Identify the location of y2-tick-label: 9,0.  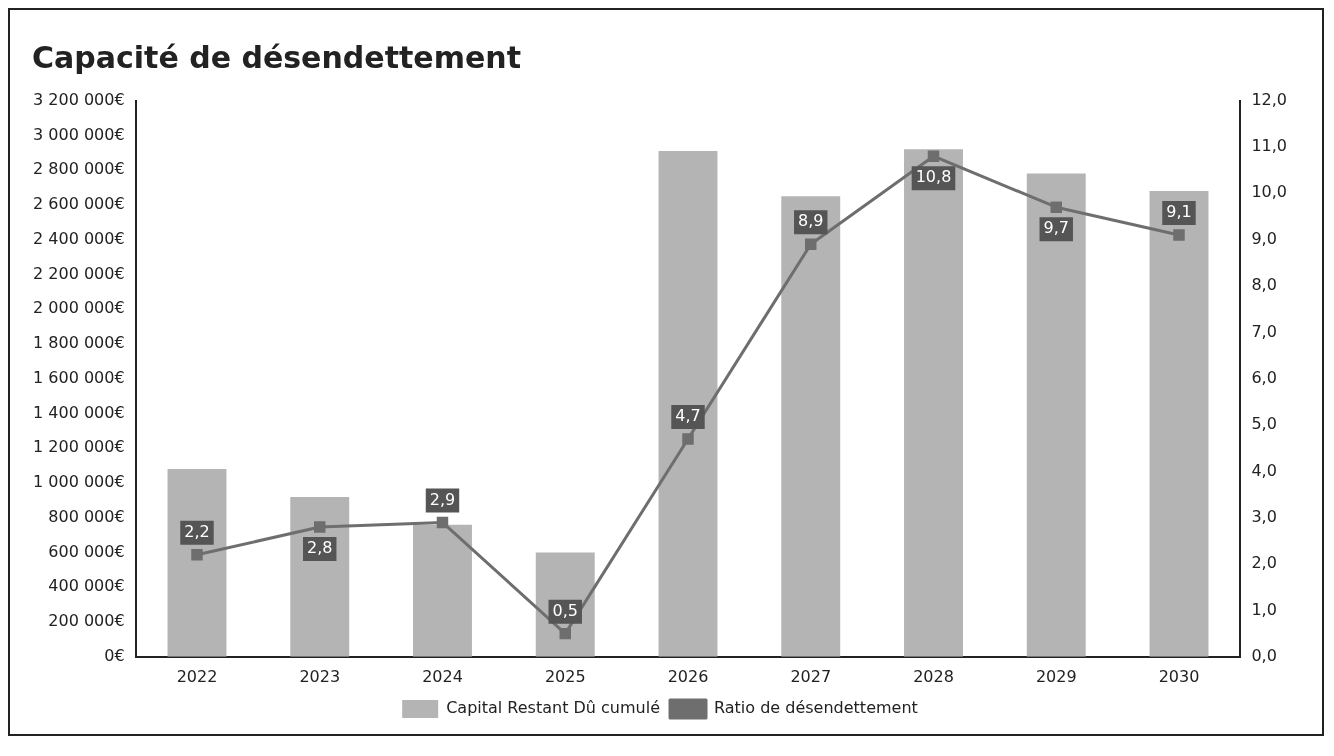
(1264, 238).